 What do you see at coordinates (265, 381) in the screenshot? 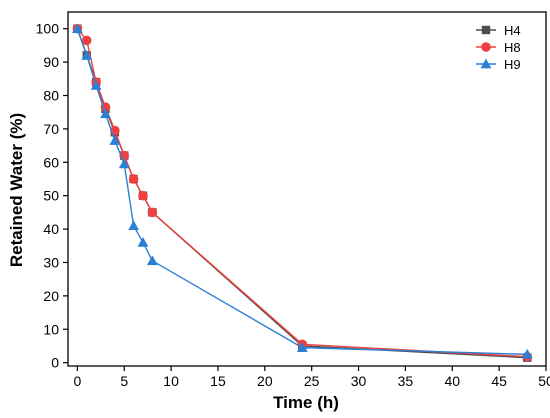
I see `x-tick-label: 20` at bounding box center [265, 381].